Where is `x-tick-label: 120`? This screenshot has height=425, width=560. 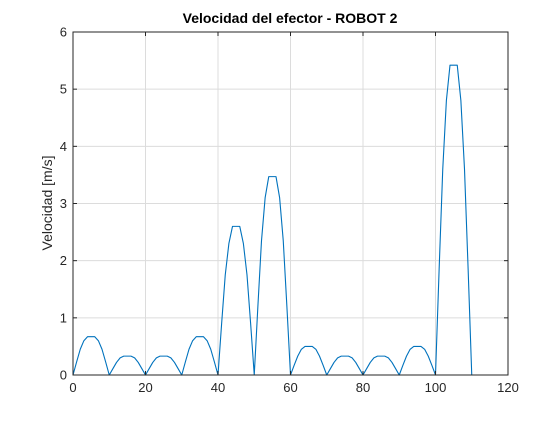 x-tick-label: 120 is located at coordinates (508, 387).